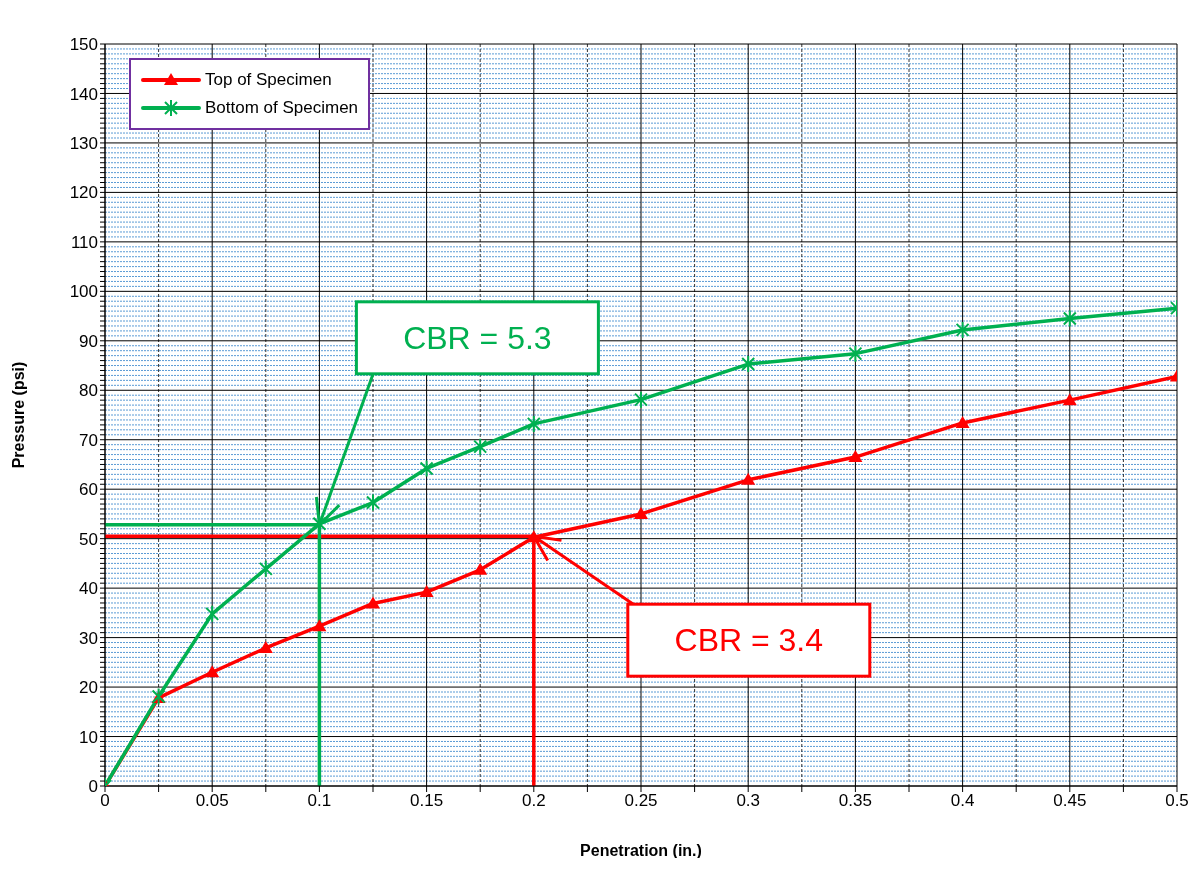 This screenshot has height=869, width=1198. Describe the element at coordinates (83, 94) in the screenshot. I see `y-tick-label: 140` at that location.